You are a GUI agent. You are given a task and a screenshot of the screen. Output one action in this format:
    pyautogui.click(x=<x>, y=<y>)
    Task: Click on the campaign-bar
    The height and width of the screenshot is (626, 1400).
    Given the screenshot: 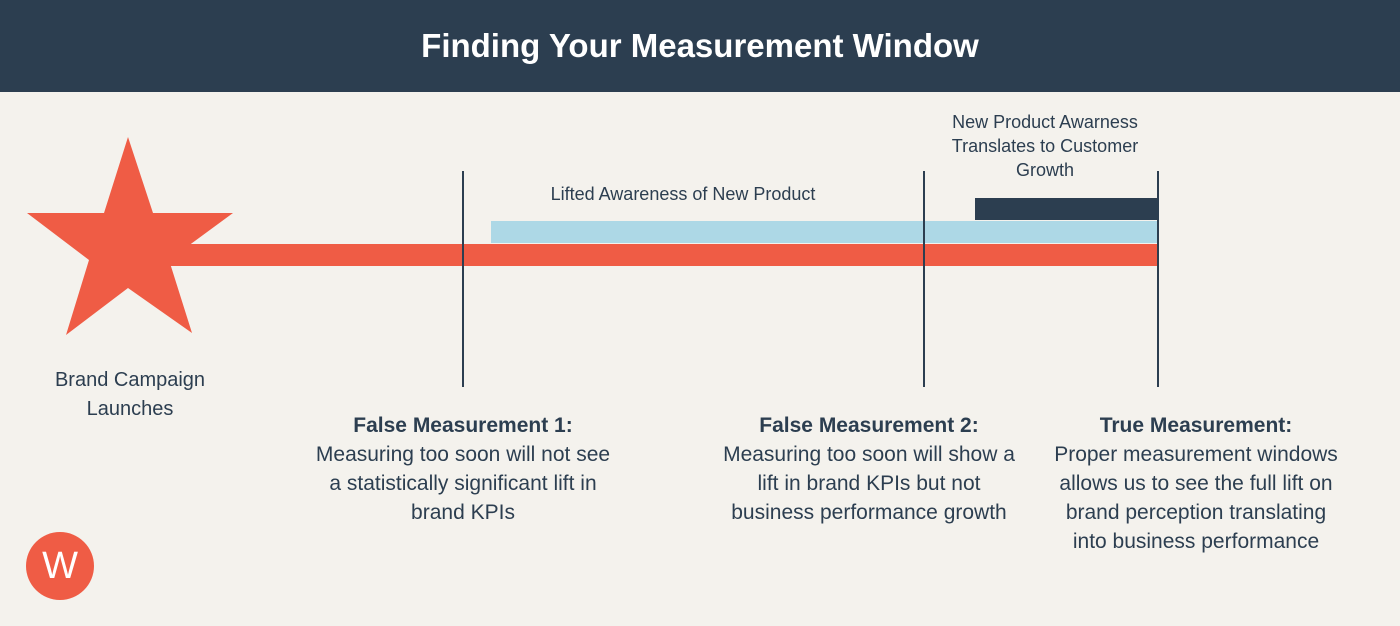 What is the action you would take?
    pyautogui.click(x=654, y=255)
    